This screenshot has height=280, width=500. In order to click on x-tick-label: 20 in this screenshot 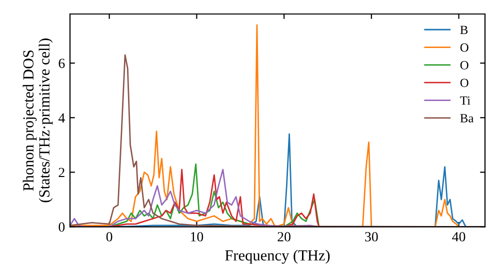, I will do `click(284, 237)`.